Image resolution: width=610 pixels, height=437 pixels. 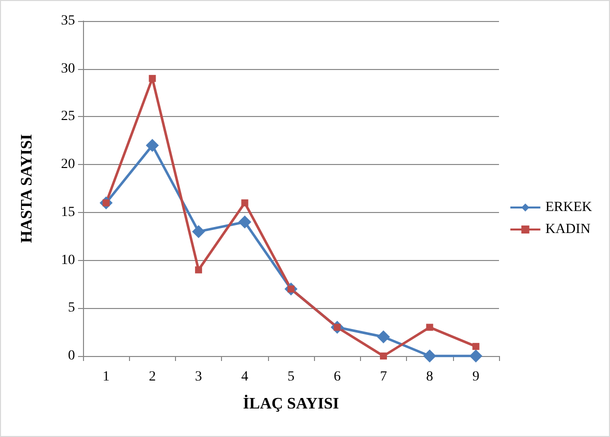 I want to click on x-tick-label: 3, so click(x=198, y=377).